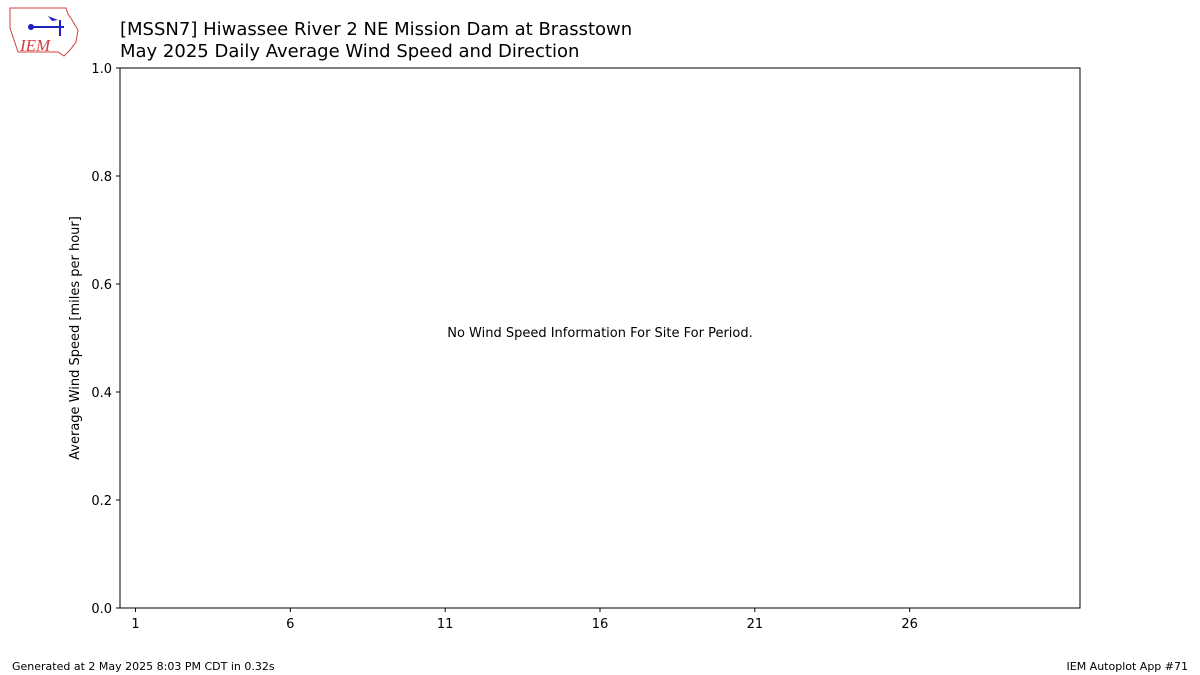  What do you see at coordinates (35, 45) in the screenshot?
I see `logo-text: IEM` at bounding box center [35, 45].